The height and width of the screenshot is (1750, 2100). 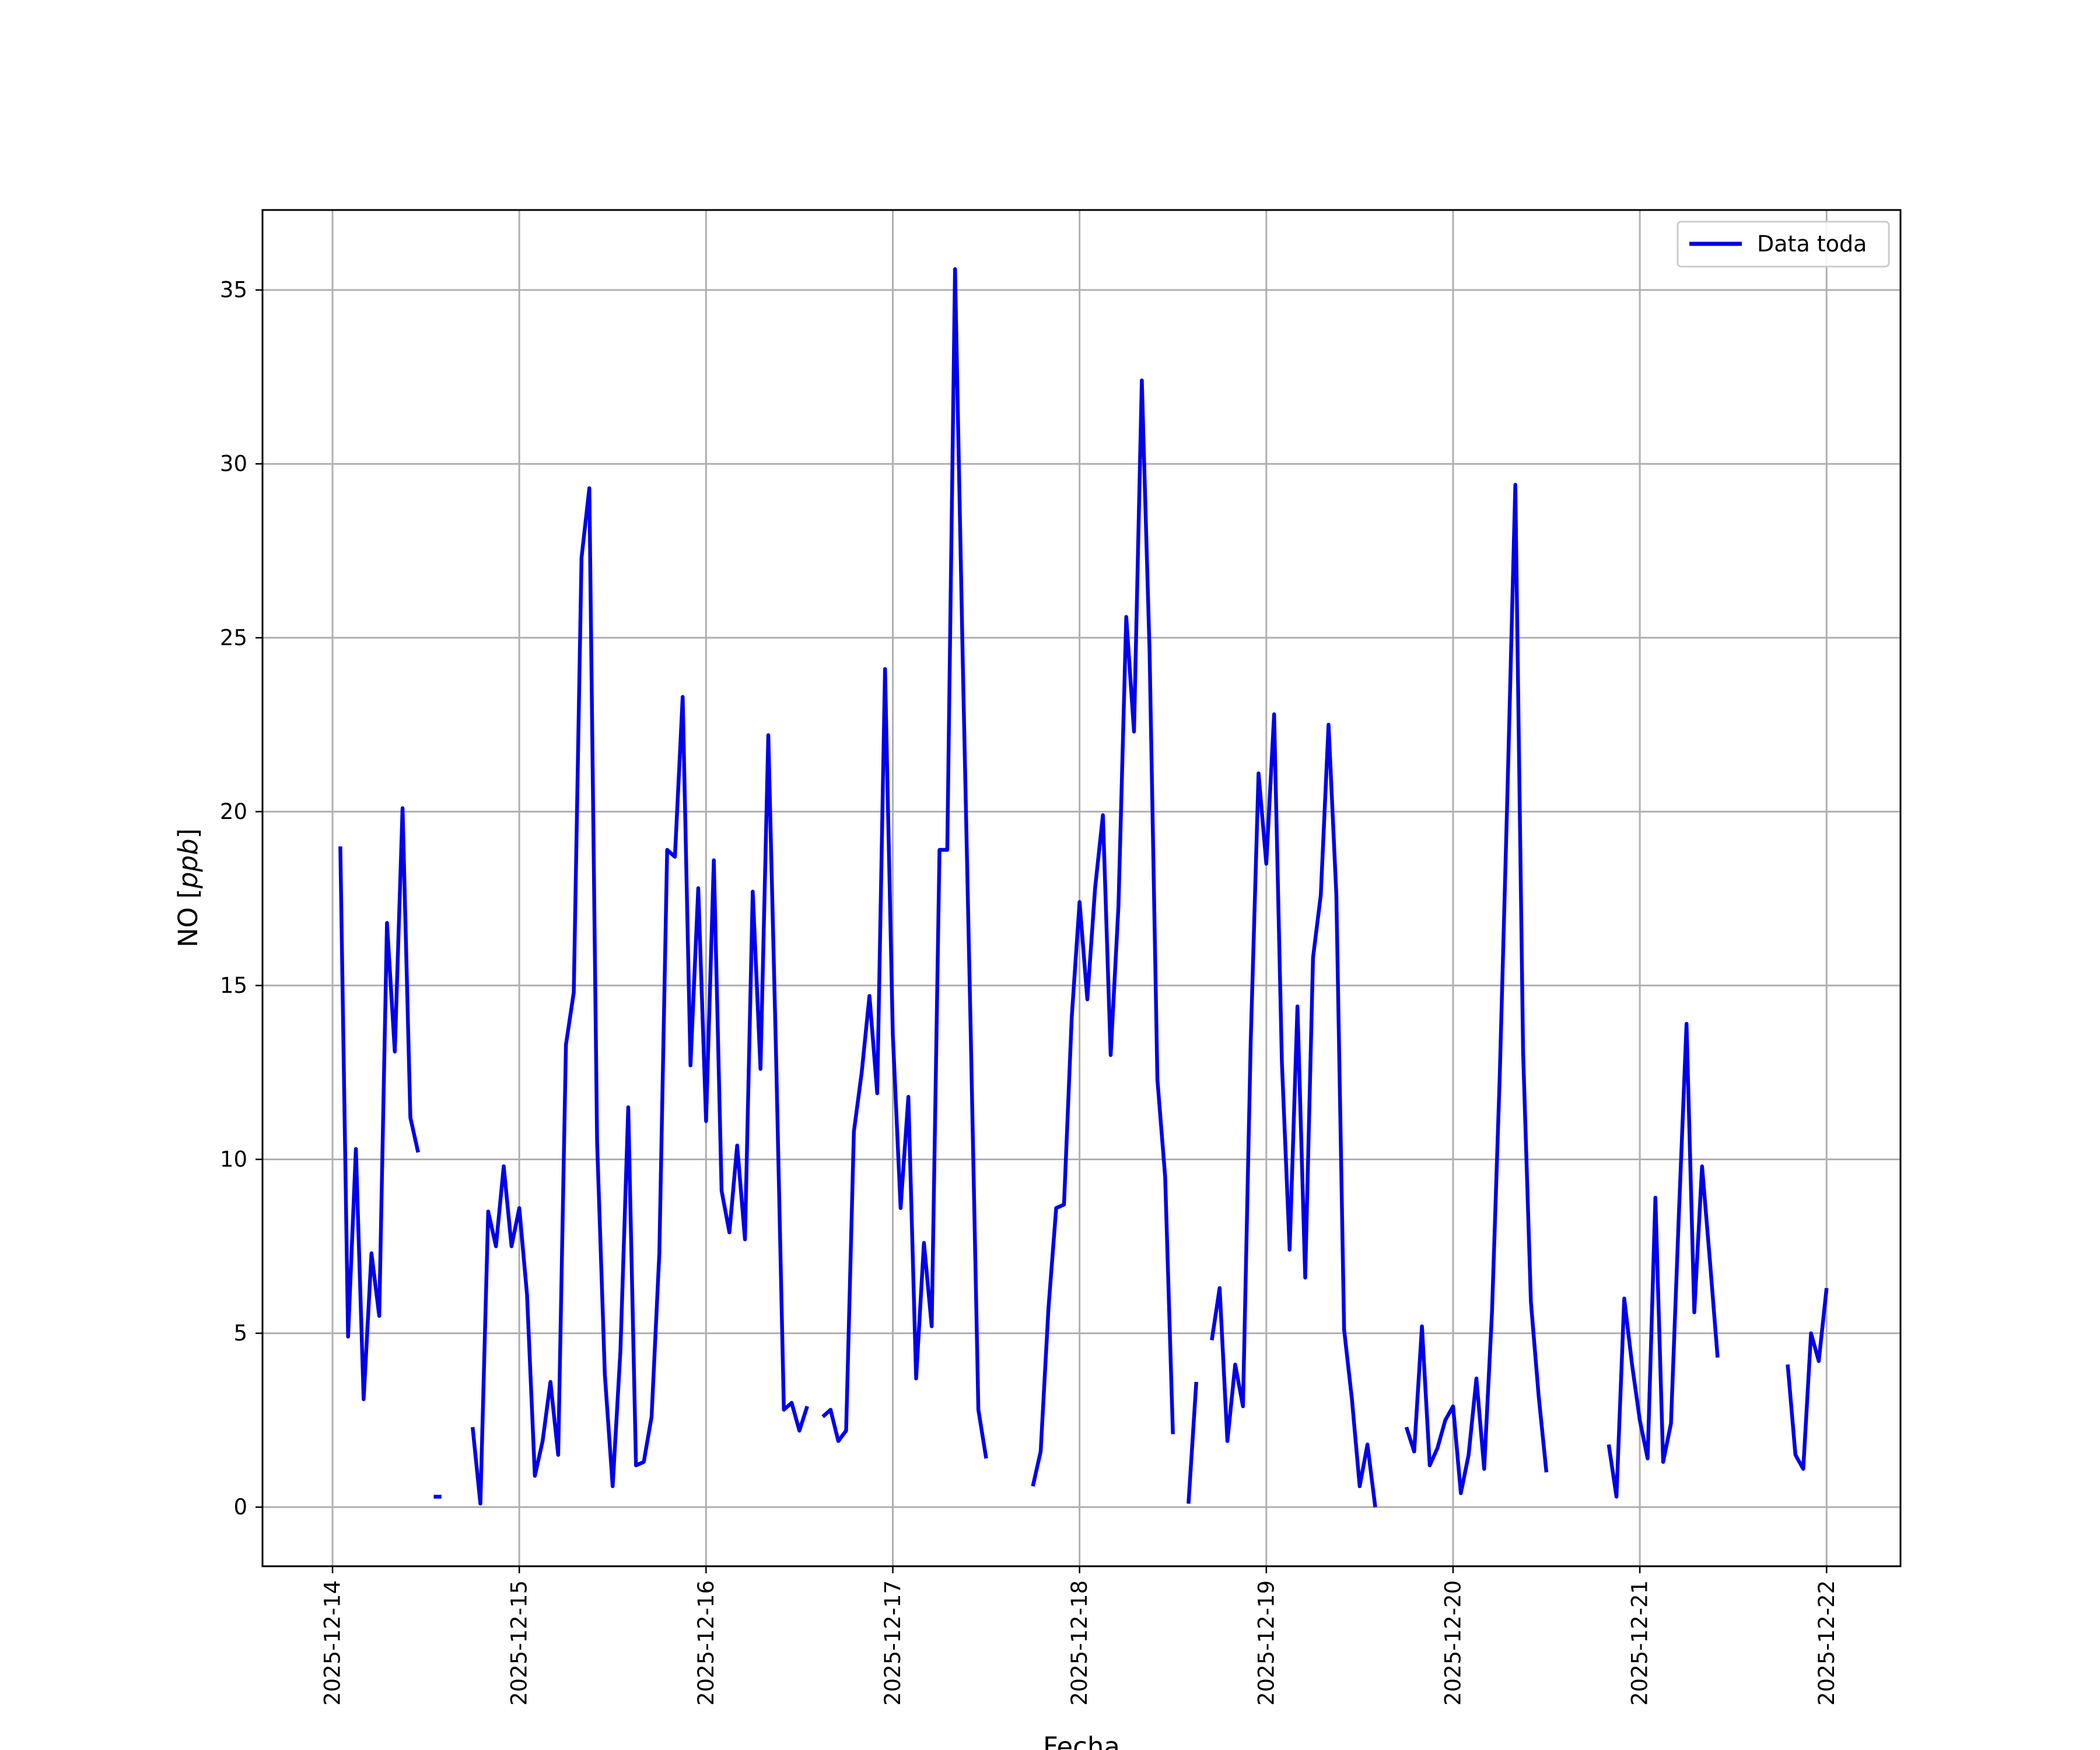 What do you see at coordinates (519, 1643) in the screenshot?
I see `x-tick-label: 2025-12-15` at bounding box center [519, 1643].